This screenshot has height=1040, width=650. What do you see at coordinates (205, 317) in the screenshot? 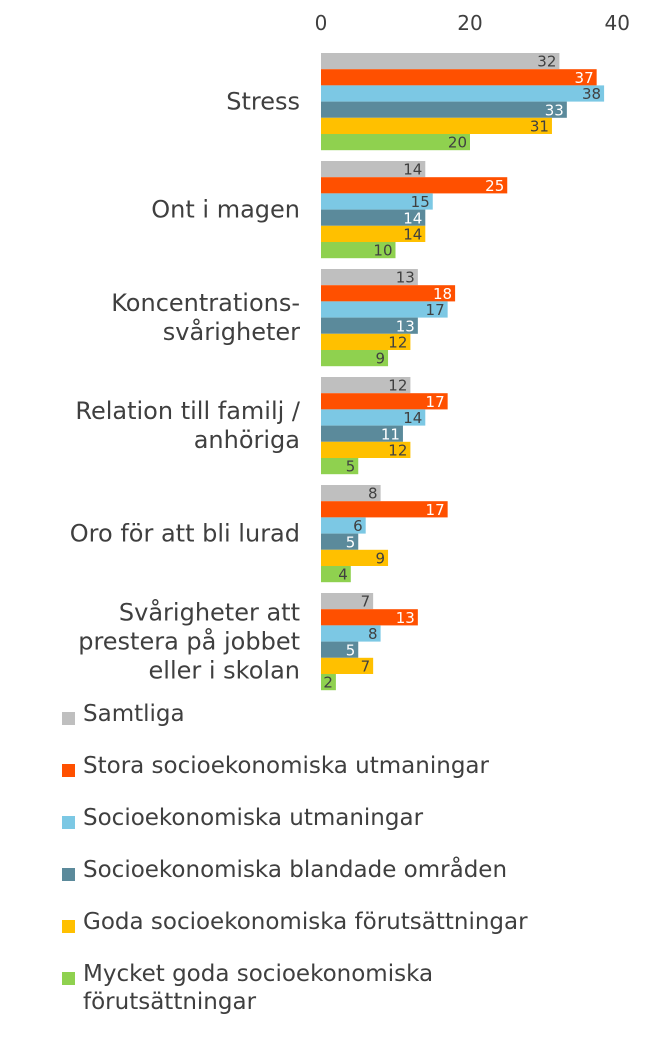
I see `category-label: Koncentrations-svårigheter` at bounding box center [205, 317].